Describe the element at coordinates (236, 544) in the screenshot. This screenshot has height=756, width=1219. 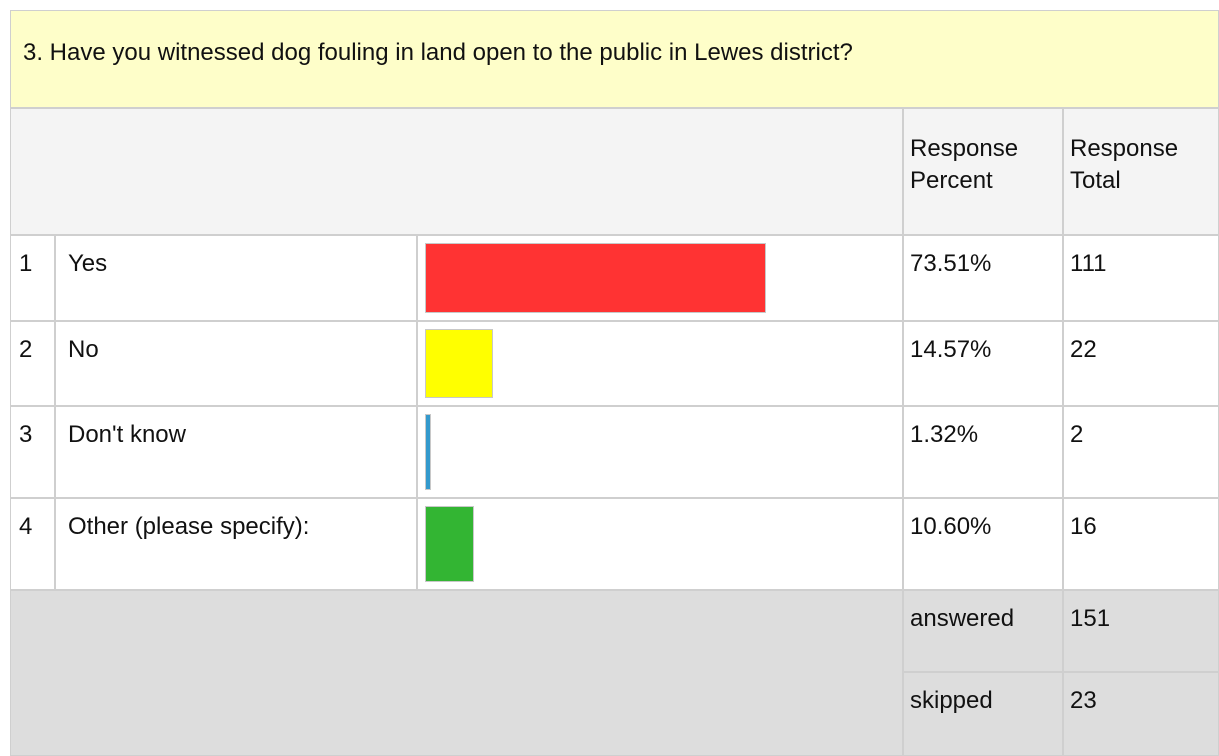
I see `row-label: Other (please specify):` at that location.